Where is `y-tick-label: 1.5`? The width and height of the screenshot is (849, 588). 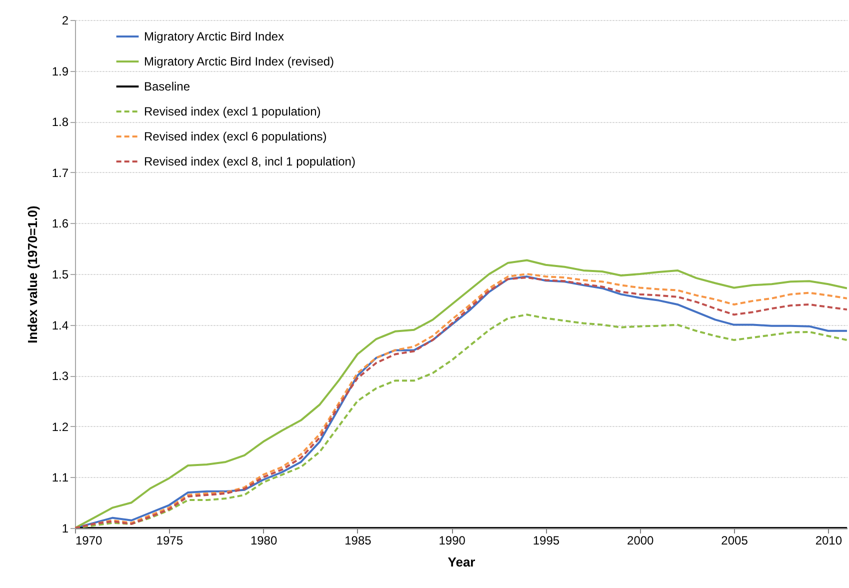
y-tick-label: 1.5 is located at coordinates (60, 275).